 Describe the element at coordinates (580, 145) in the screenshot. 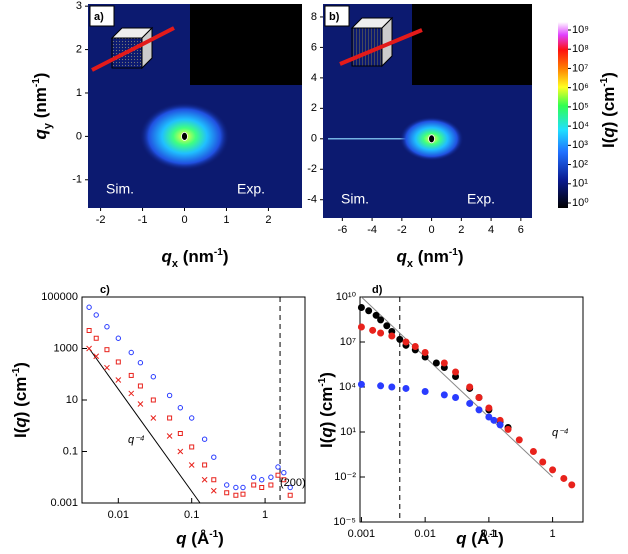

I see `colorbar-tick-label: 10³` at that location.